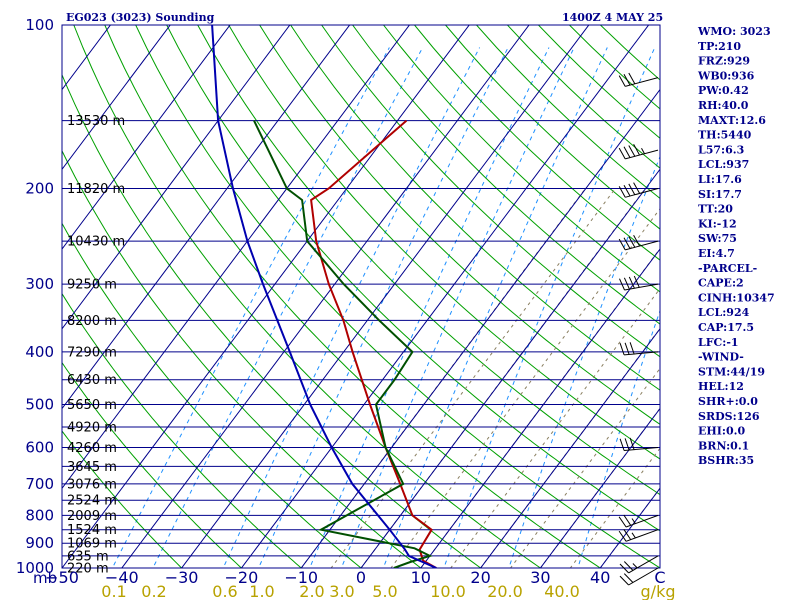  I want to click on stat-item: BRN:0.1, so click(723, 445).